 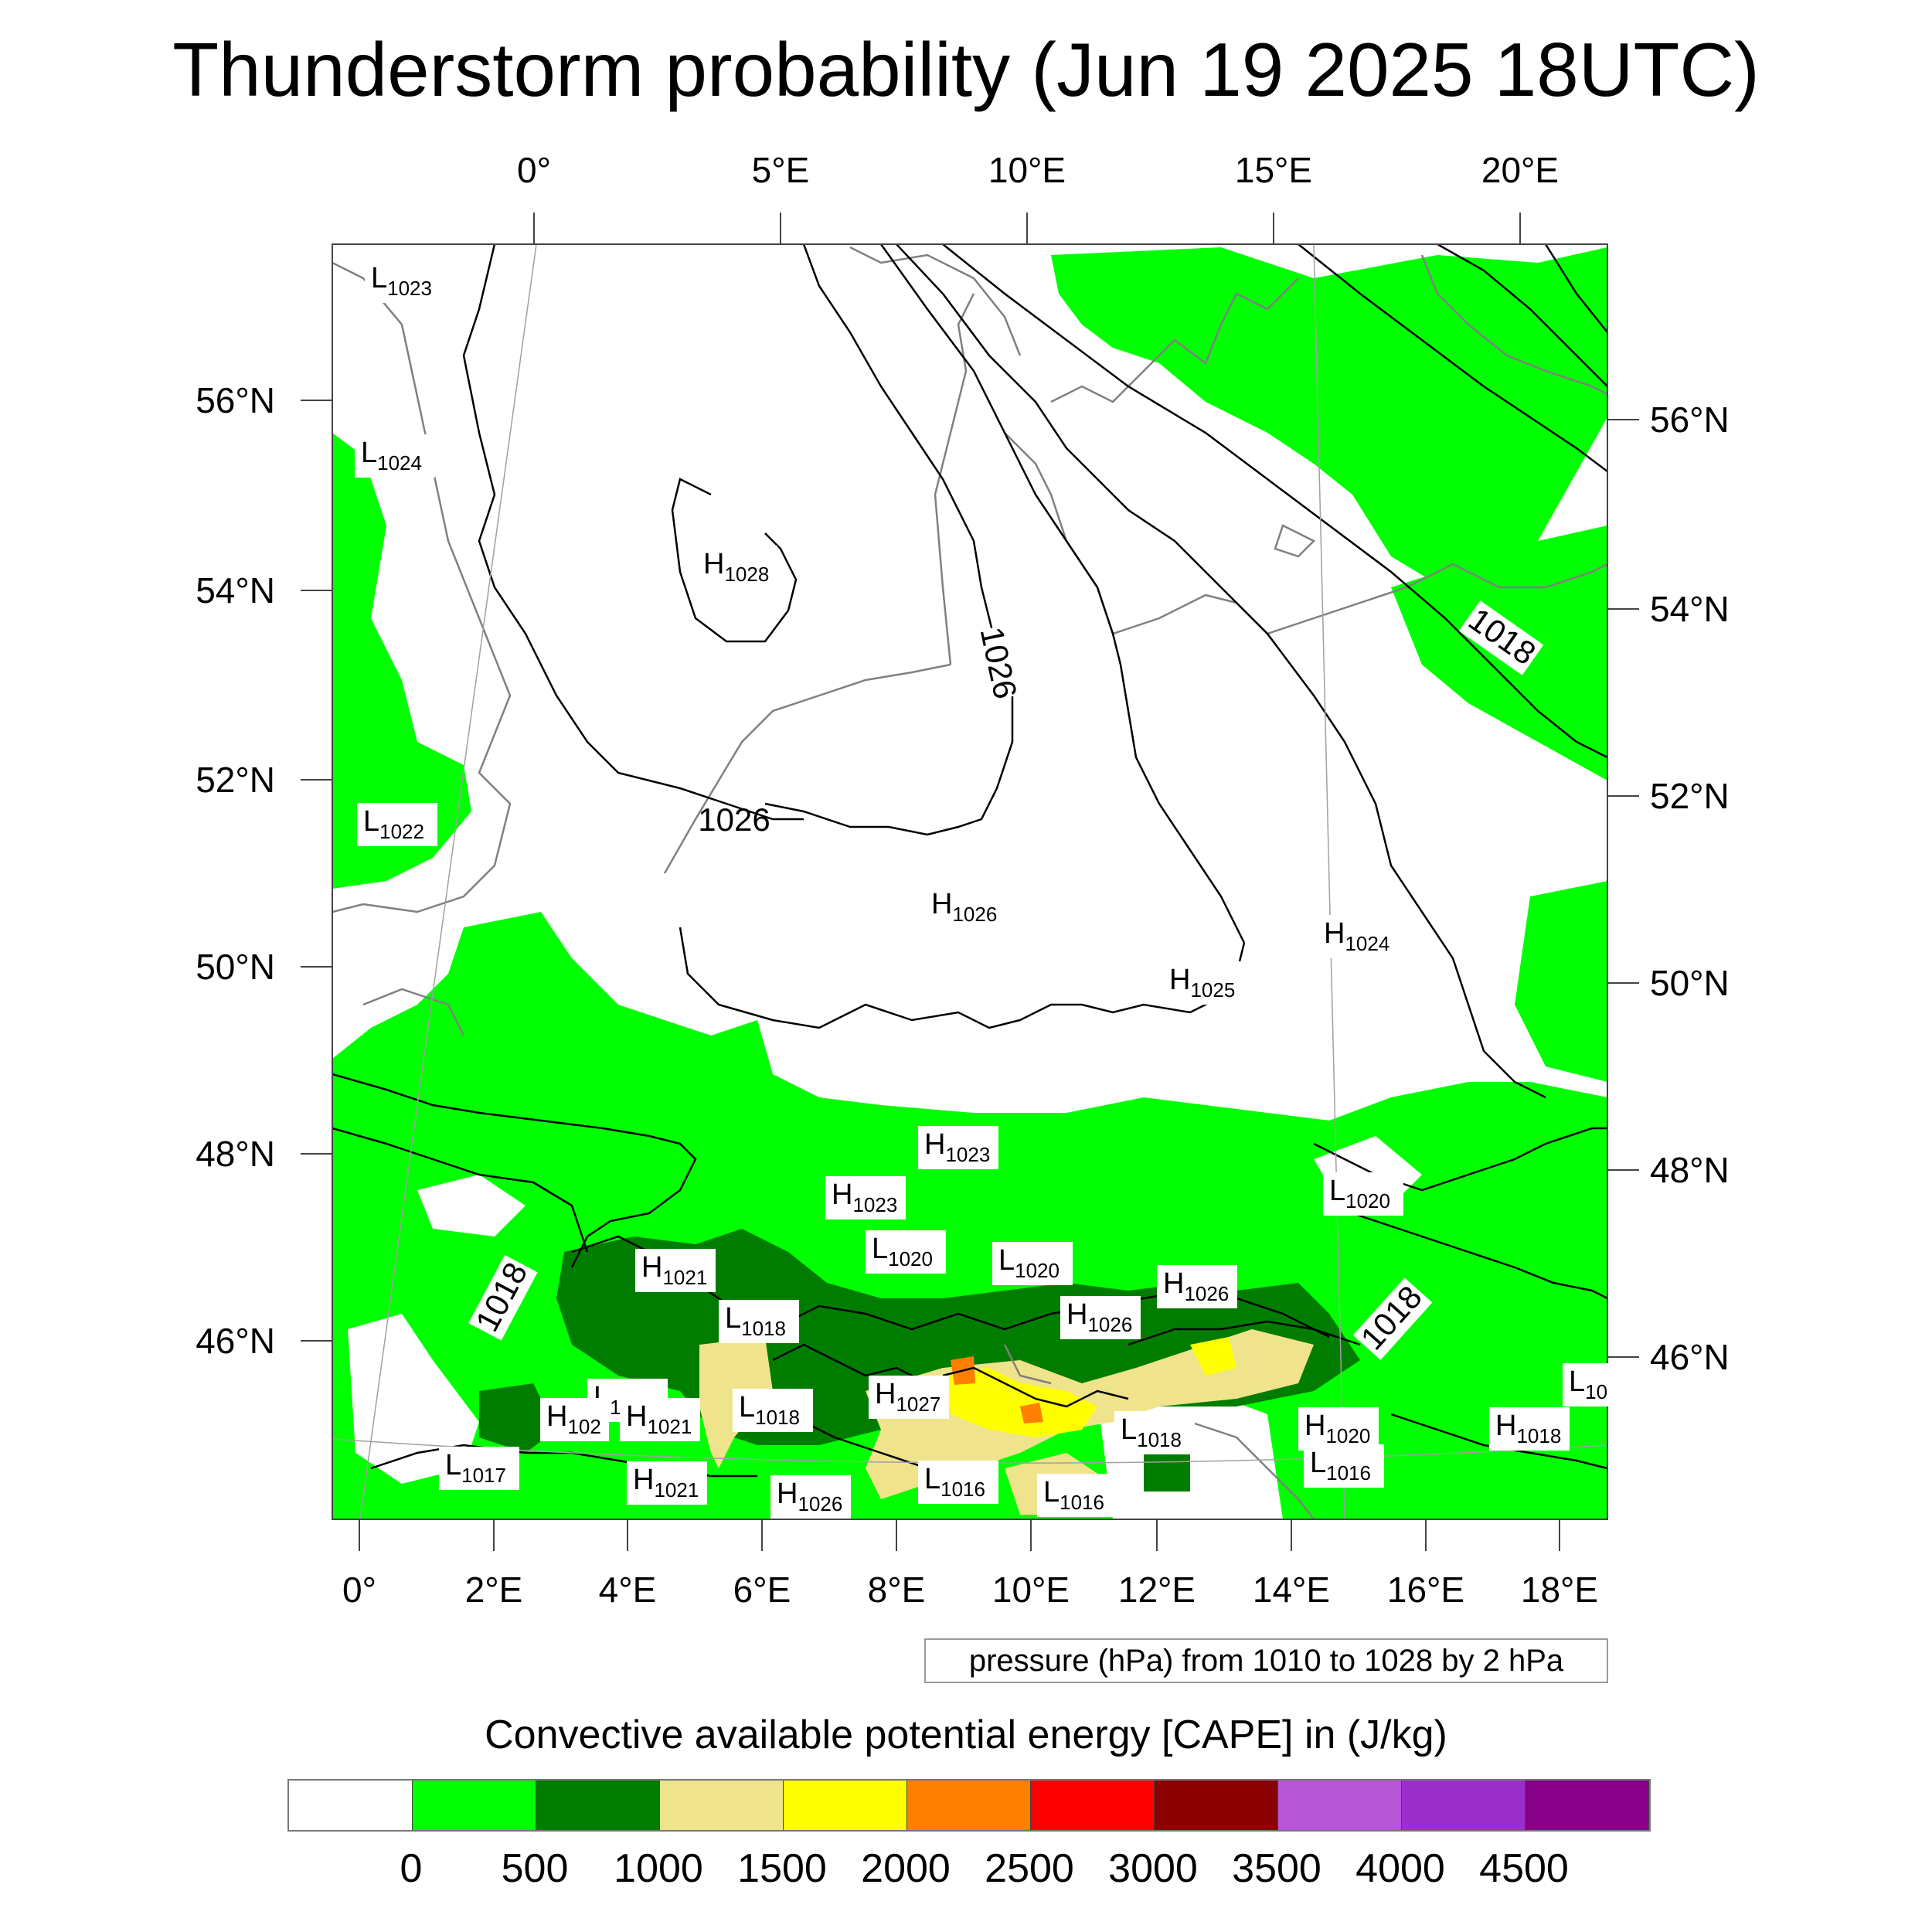 I want to click on pressure-center-text: H102, so click(x=574, y=1419).